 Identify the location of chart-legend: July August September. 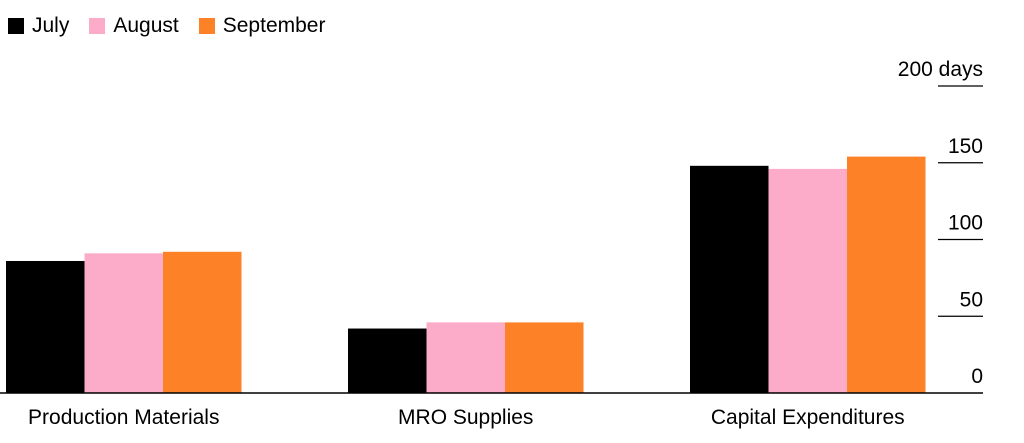
(166, 26).